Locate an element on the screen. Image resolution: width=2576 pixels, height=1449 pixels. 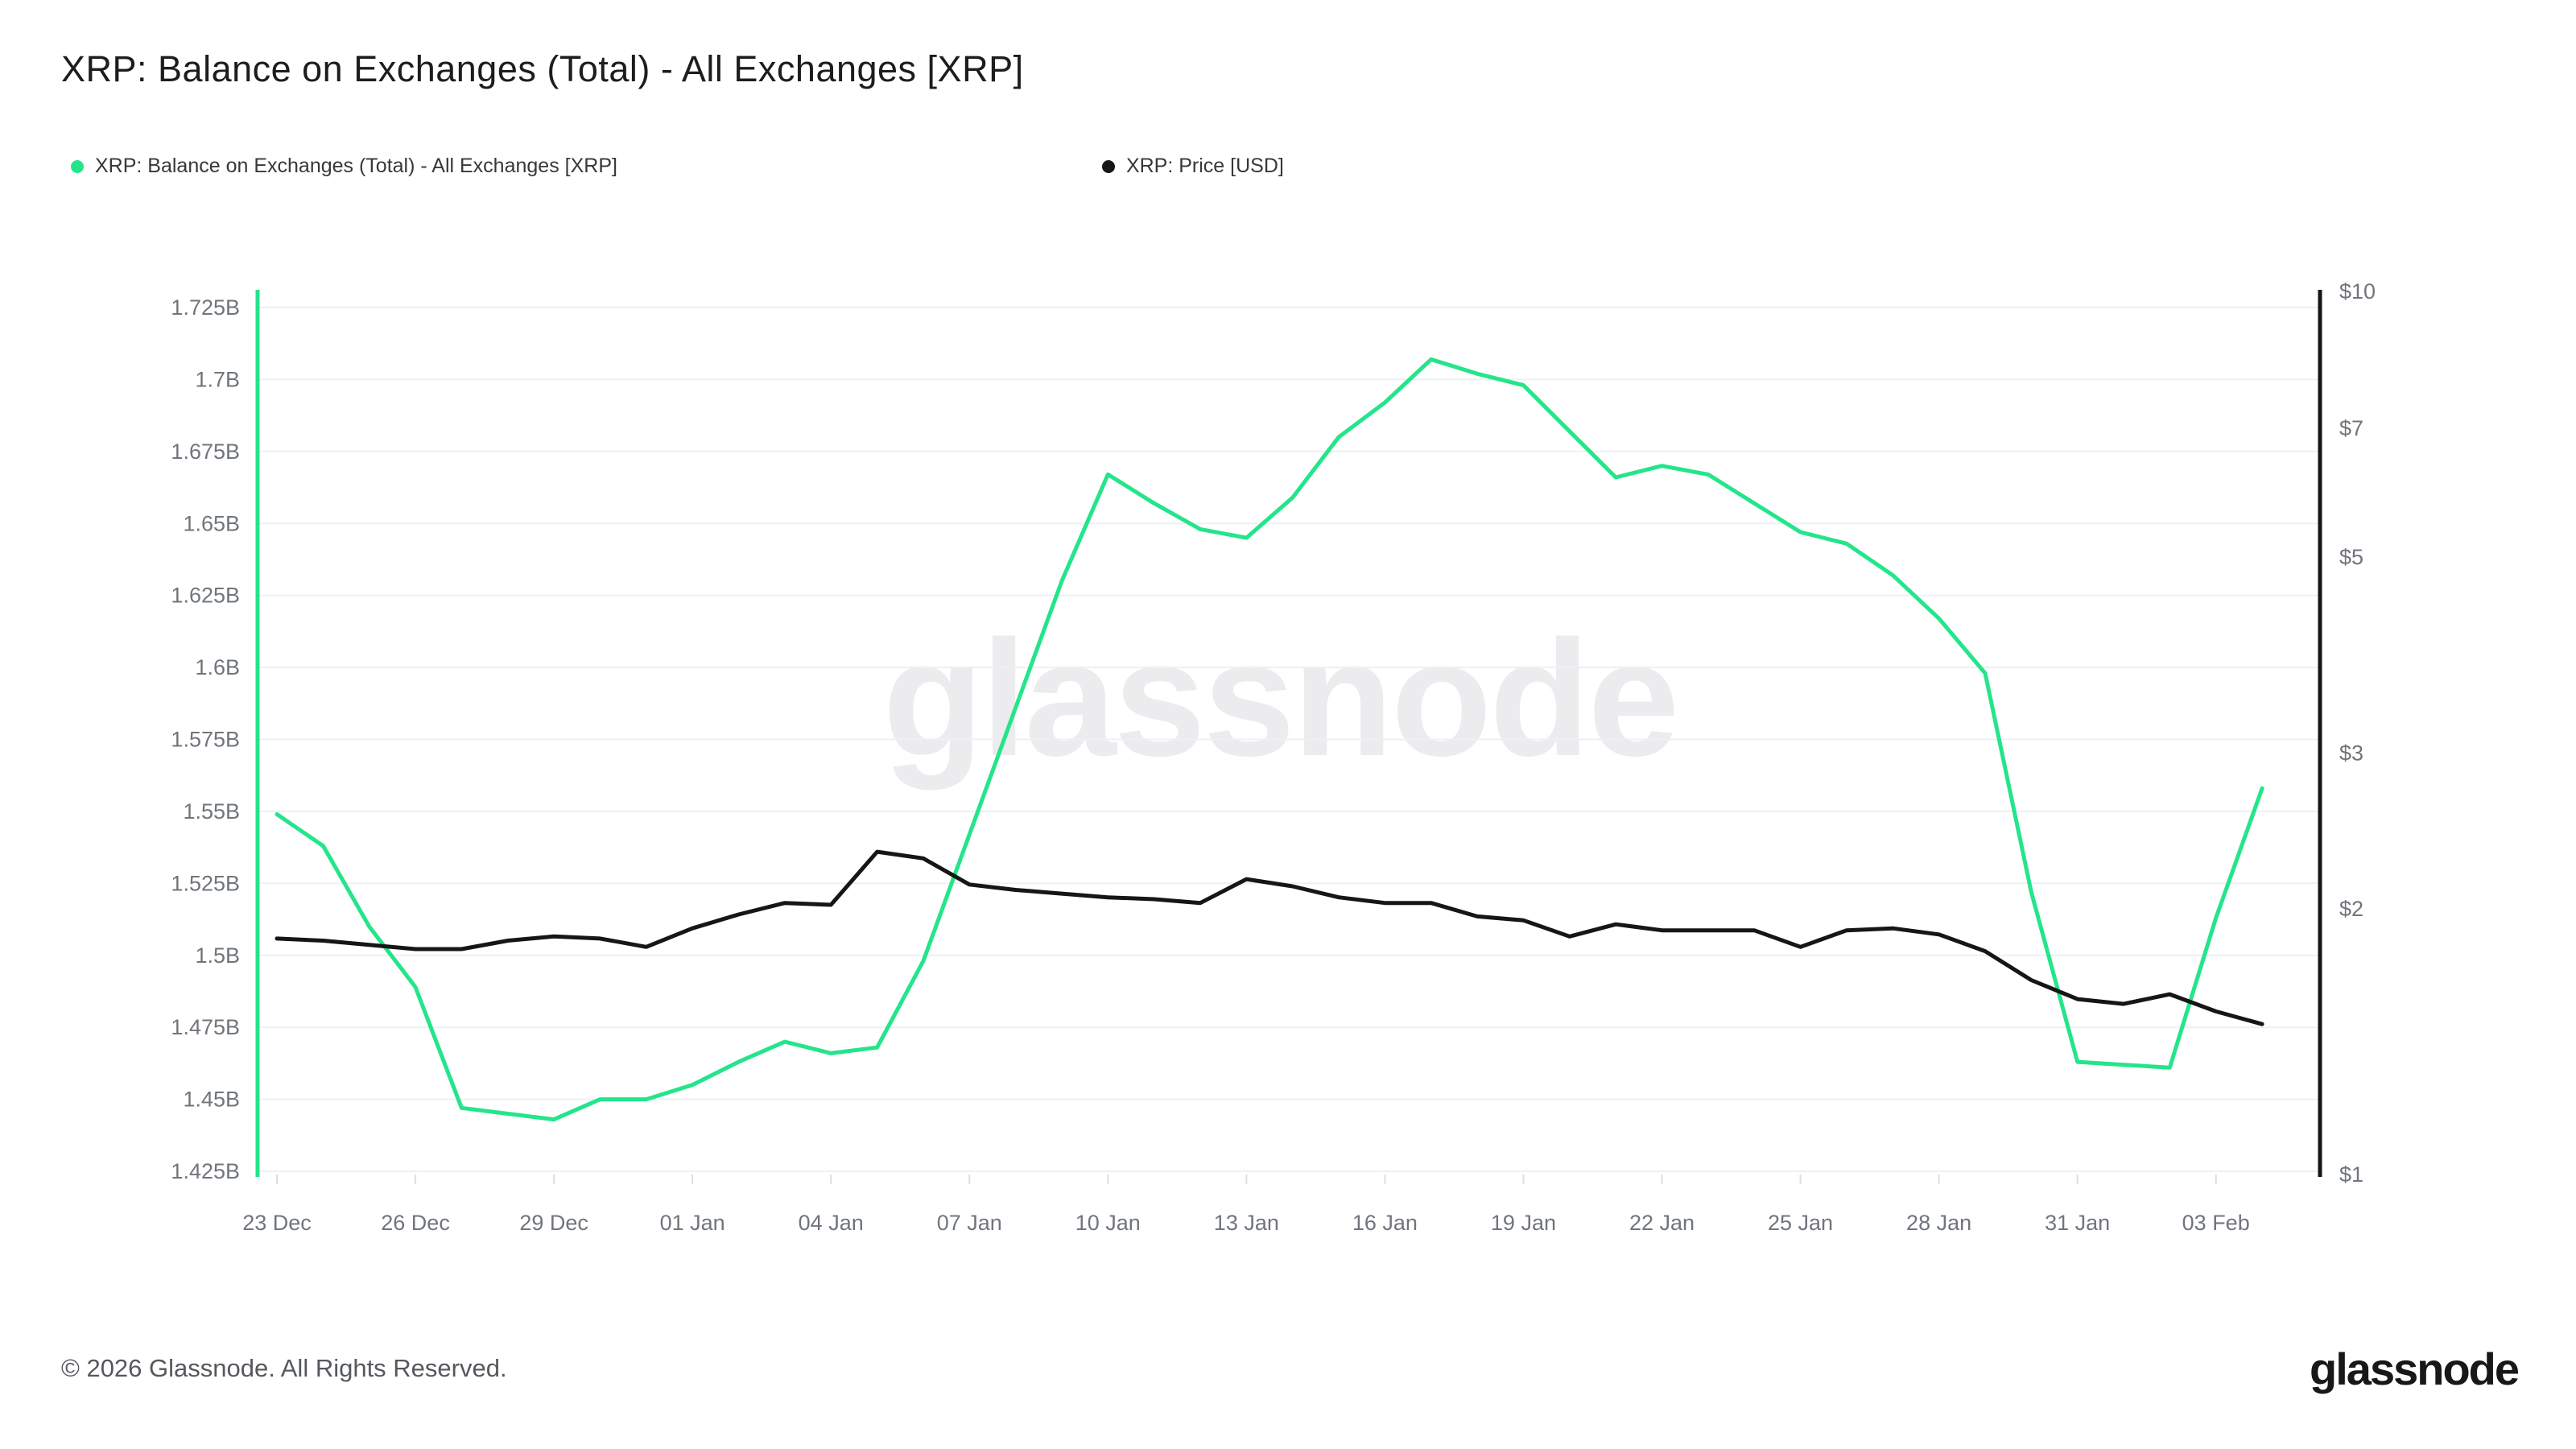
right-axis-tick-label: $1 is located at coordinates (2351, 1174).